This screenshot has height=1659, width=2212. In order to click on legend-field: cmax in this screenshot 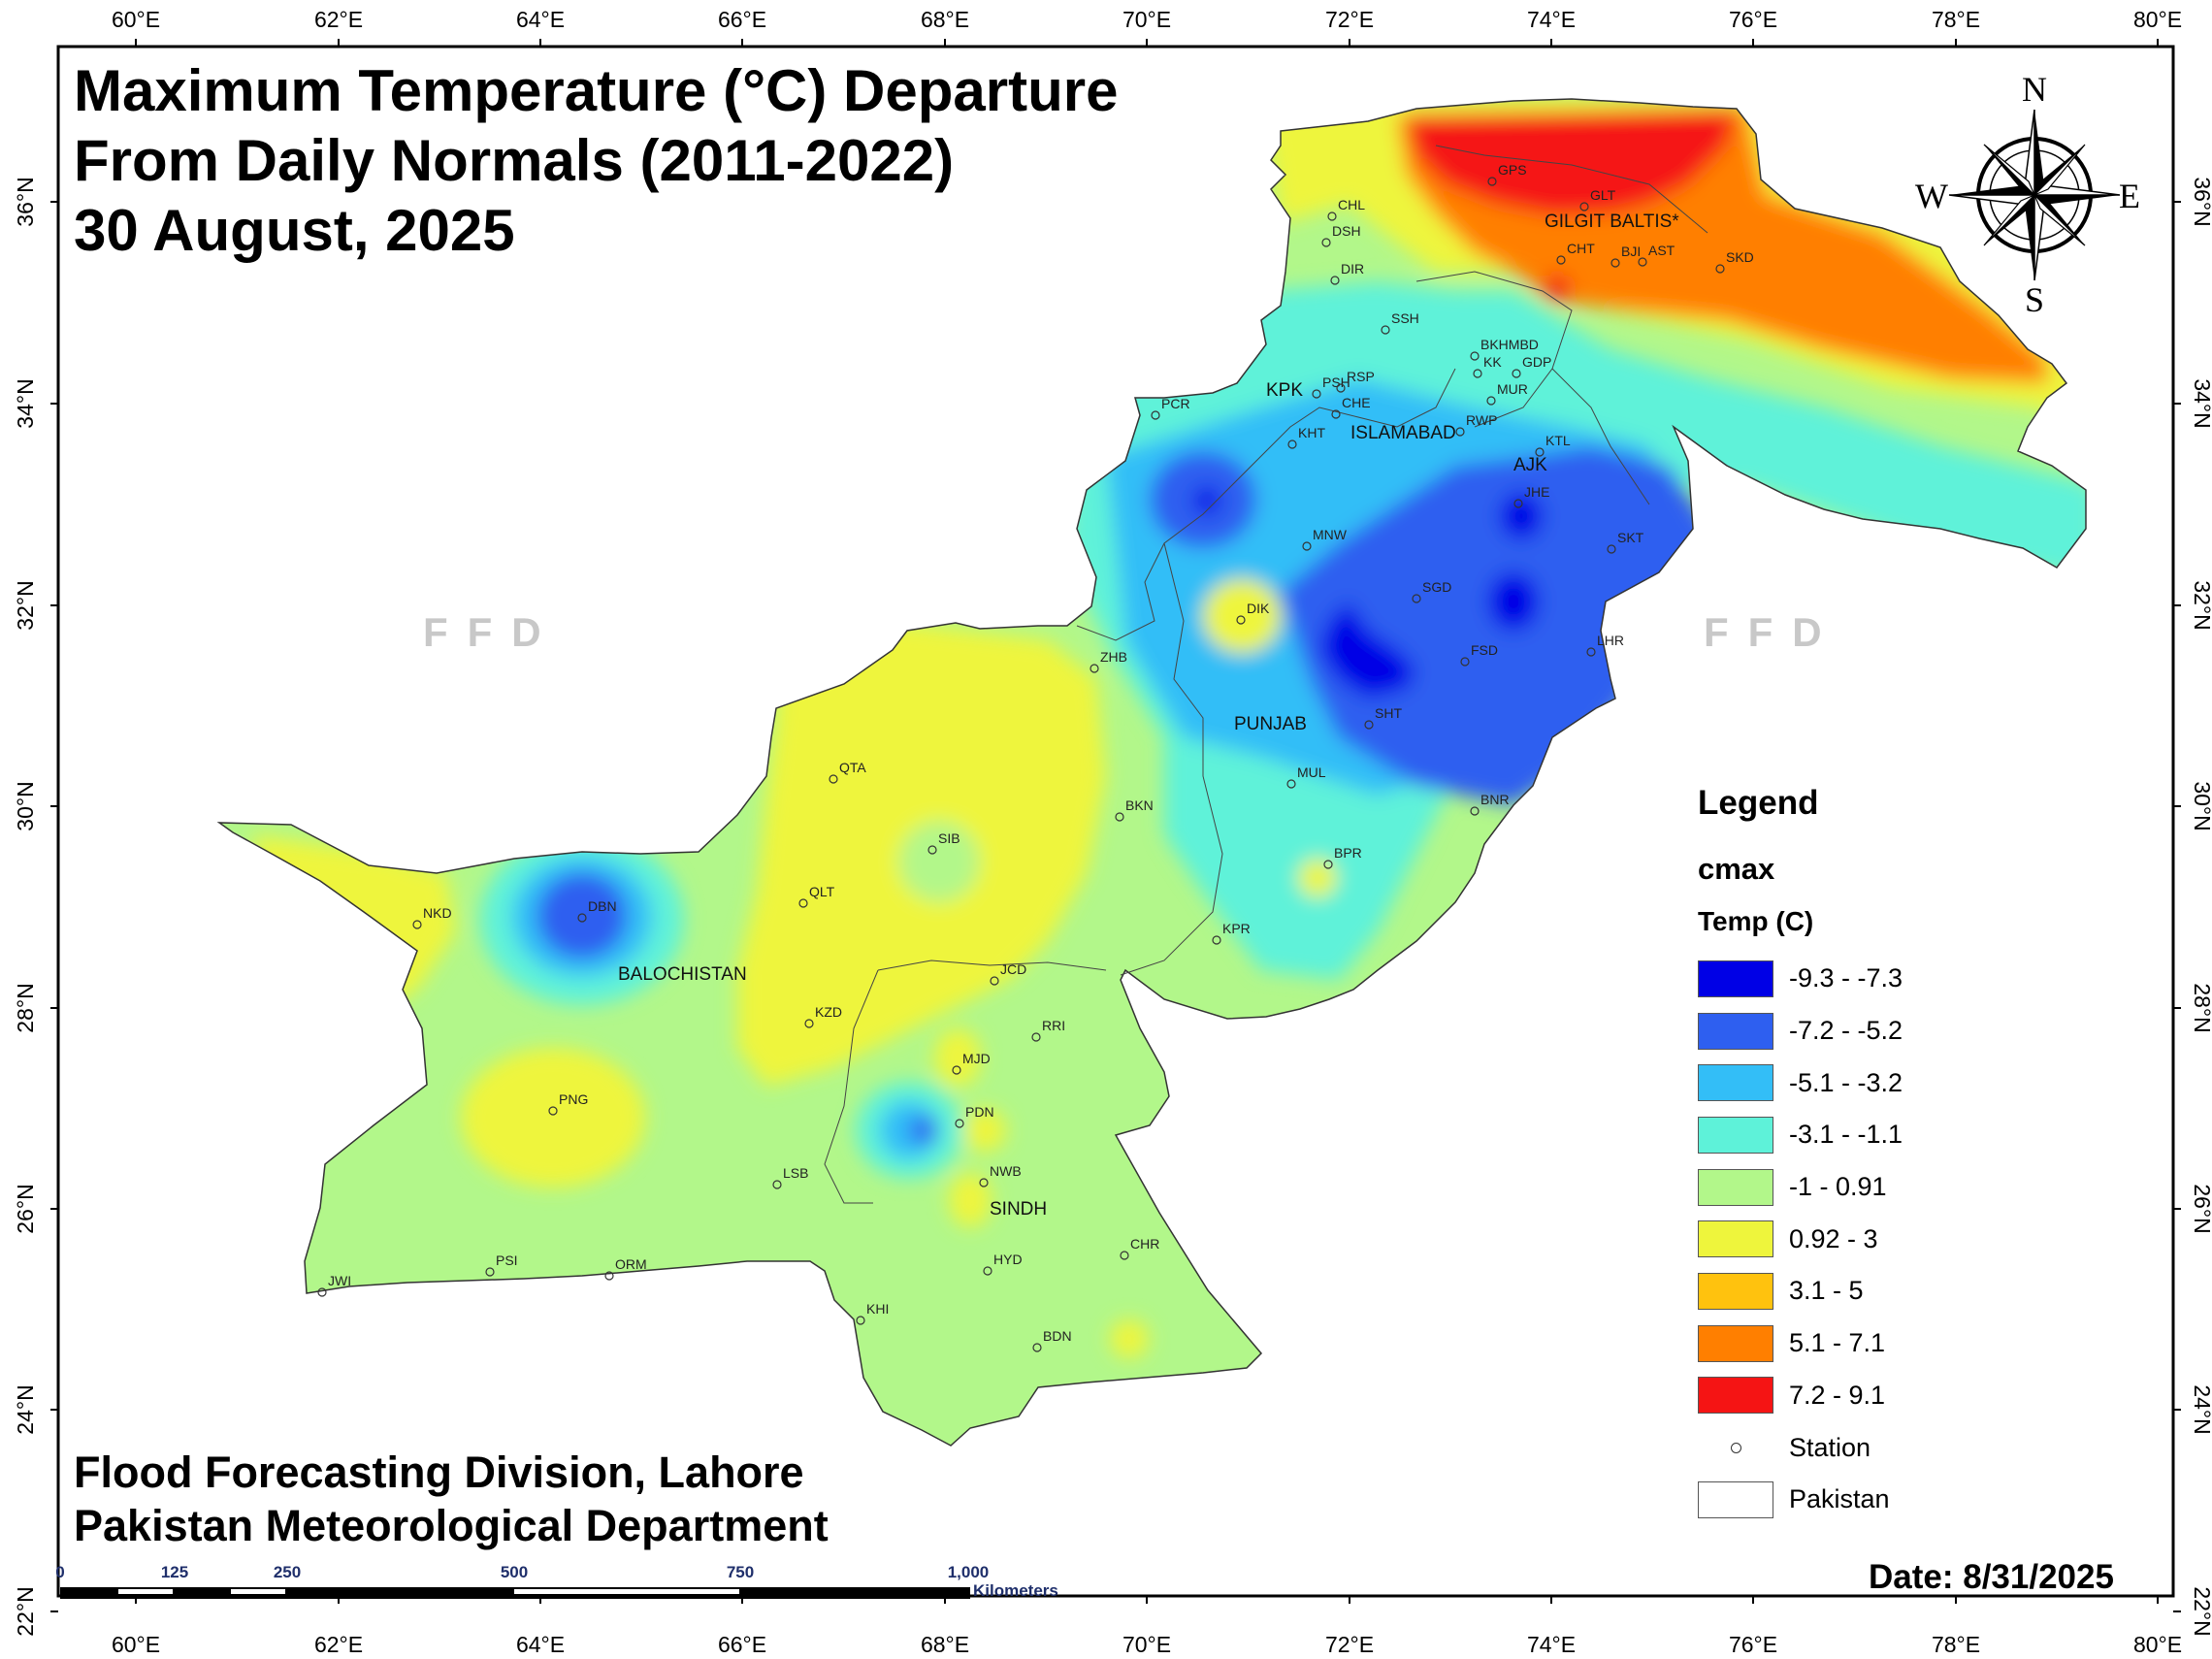, I will do `click(1736, 869)`.